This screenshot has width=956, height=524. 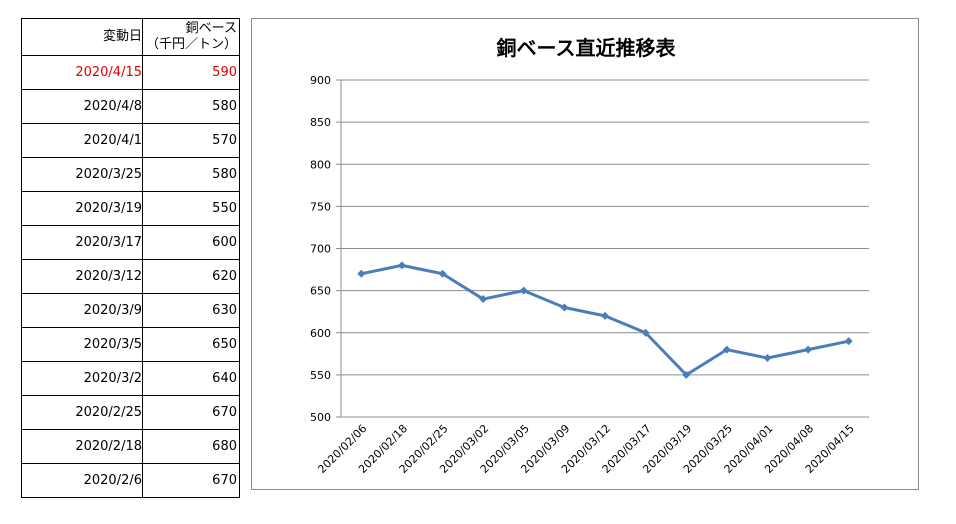 What do you see at coordinates (191, 276) in the screenshot?
I see `row-value: 620` at bounding box center [191, 276].